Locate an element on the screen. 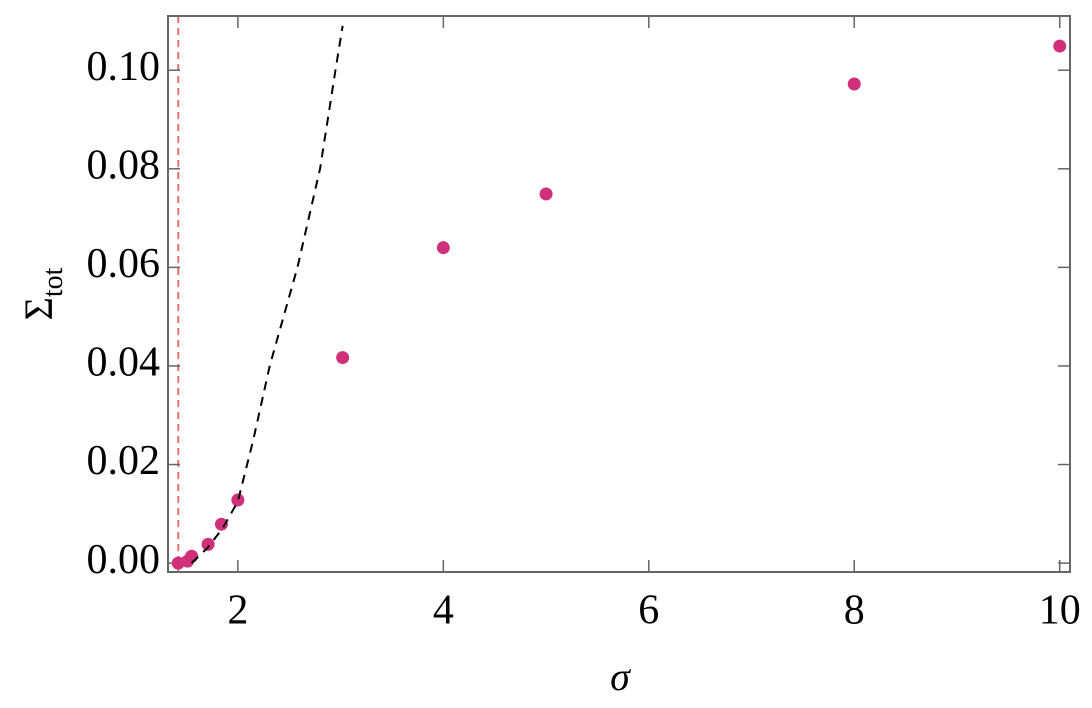  x-tick-label: 8 is located at coordinates (854, 611).